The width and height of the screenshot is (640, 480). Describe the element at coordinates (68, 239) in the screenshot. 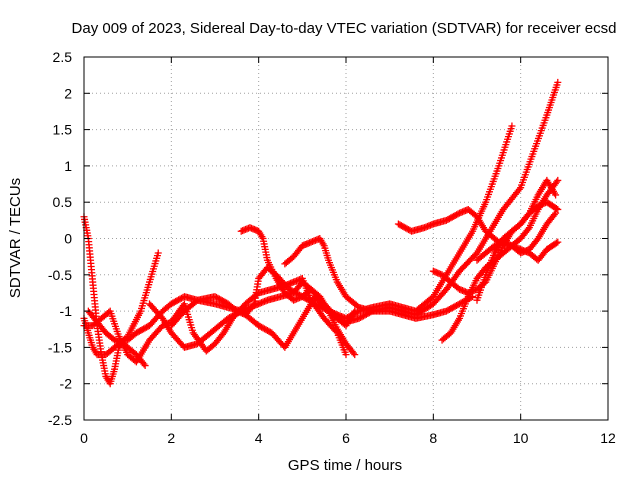

I see `y-tick-label: 0` at that location.